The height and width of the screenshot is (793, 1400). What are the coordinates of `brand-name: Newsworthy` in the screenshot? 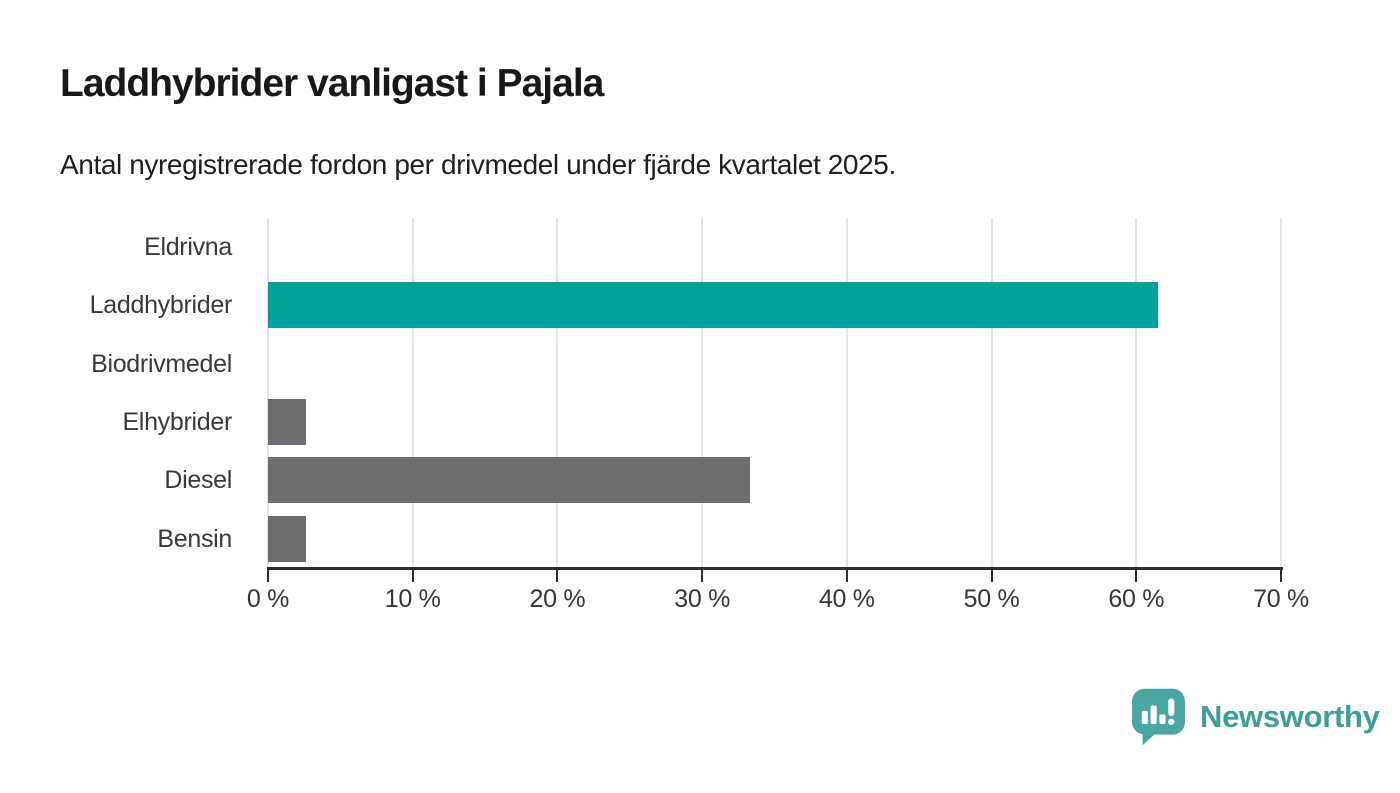 It's located at (1290, 716).